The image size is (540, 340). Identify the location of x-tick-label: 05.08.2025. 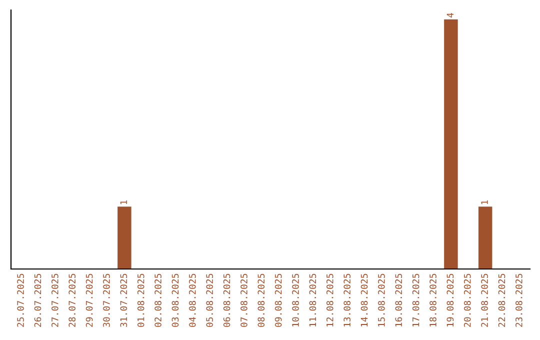
(209, 300).